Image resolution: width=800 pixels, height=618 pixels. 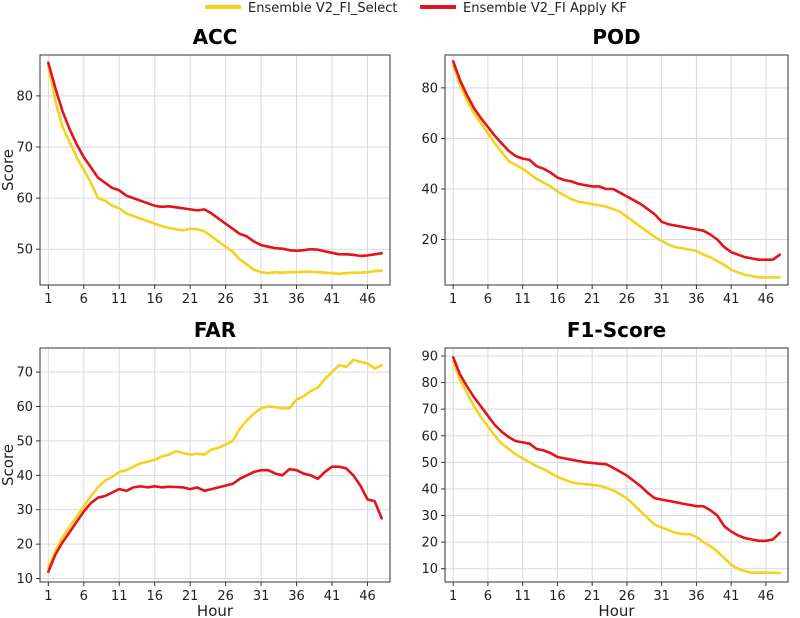 I want to click on far-series-ensemble-v2-fi-select, so click(x=215, y=464).